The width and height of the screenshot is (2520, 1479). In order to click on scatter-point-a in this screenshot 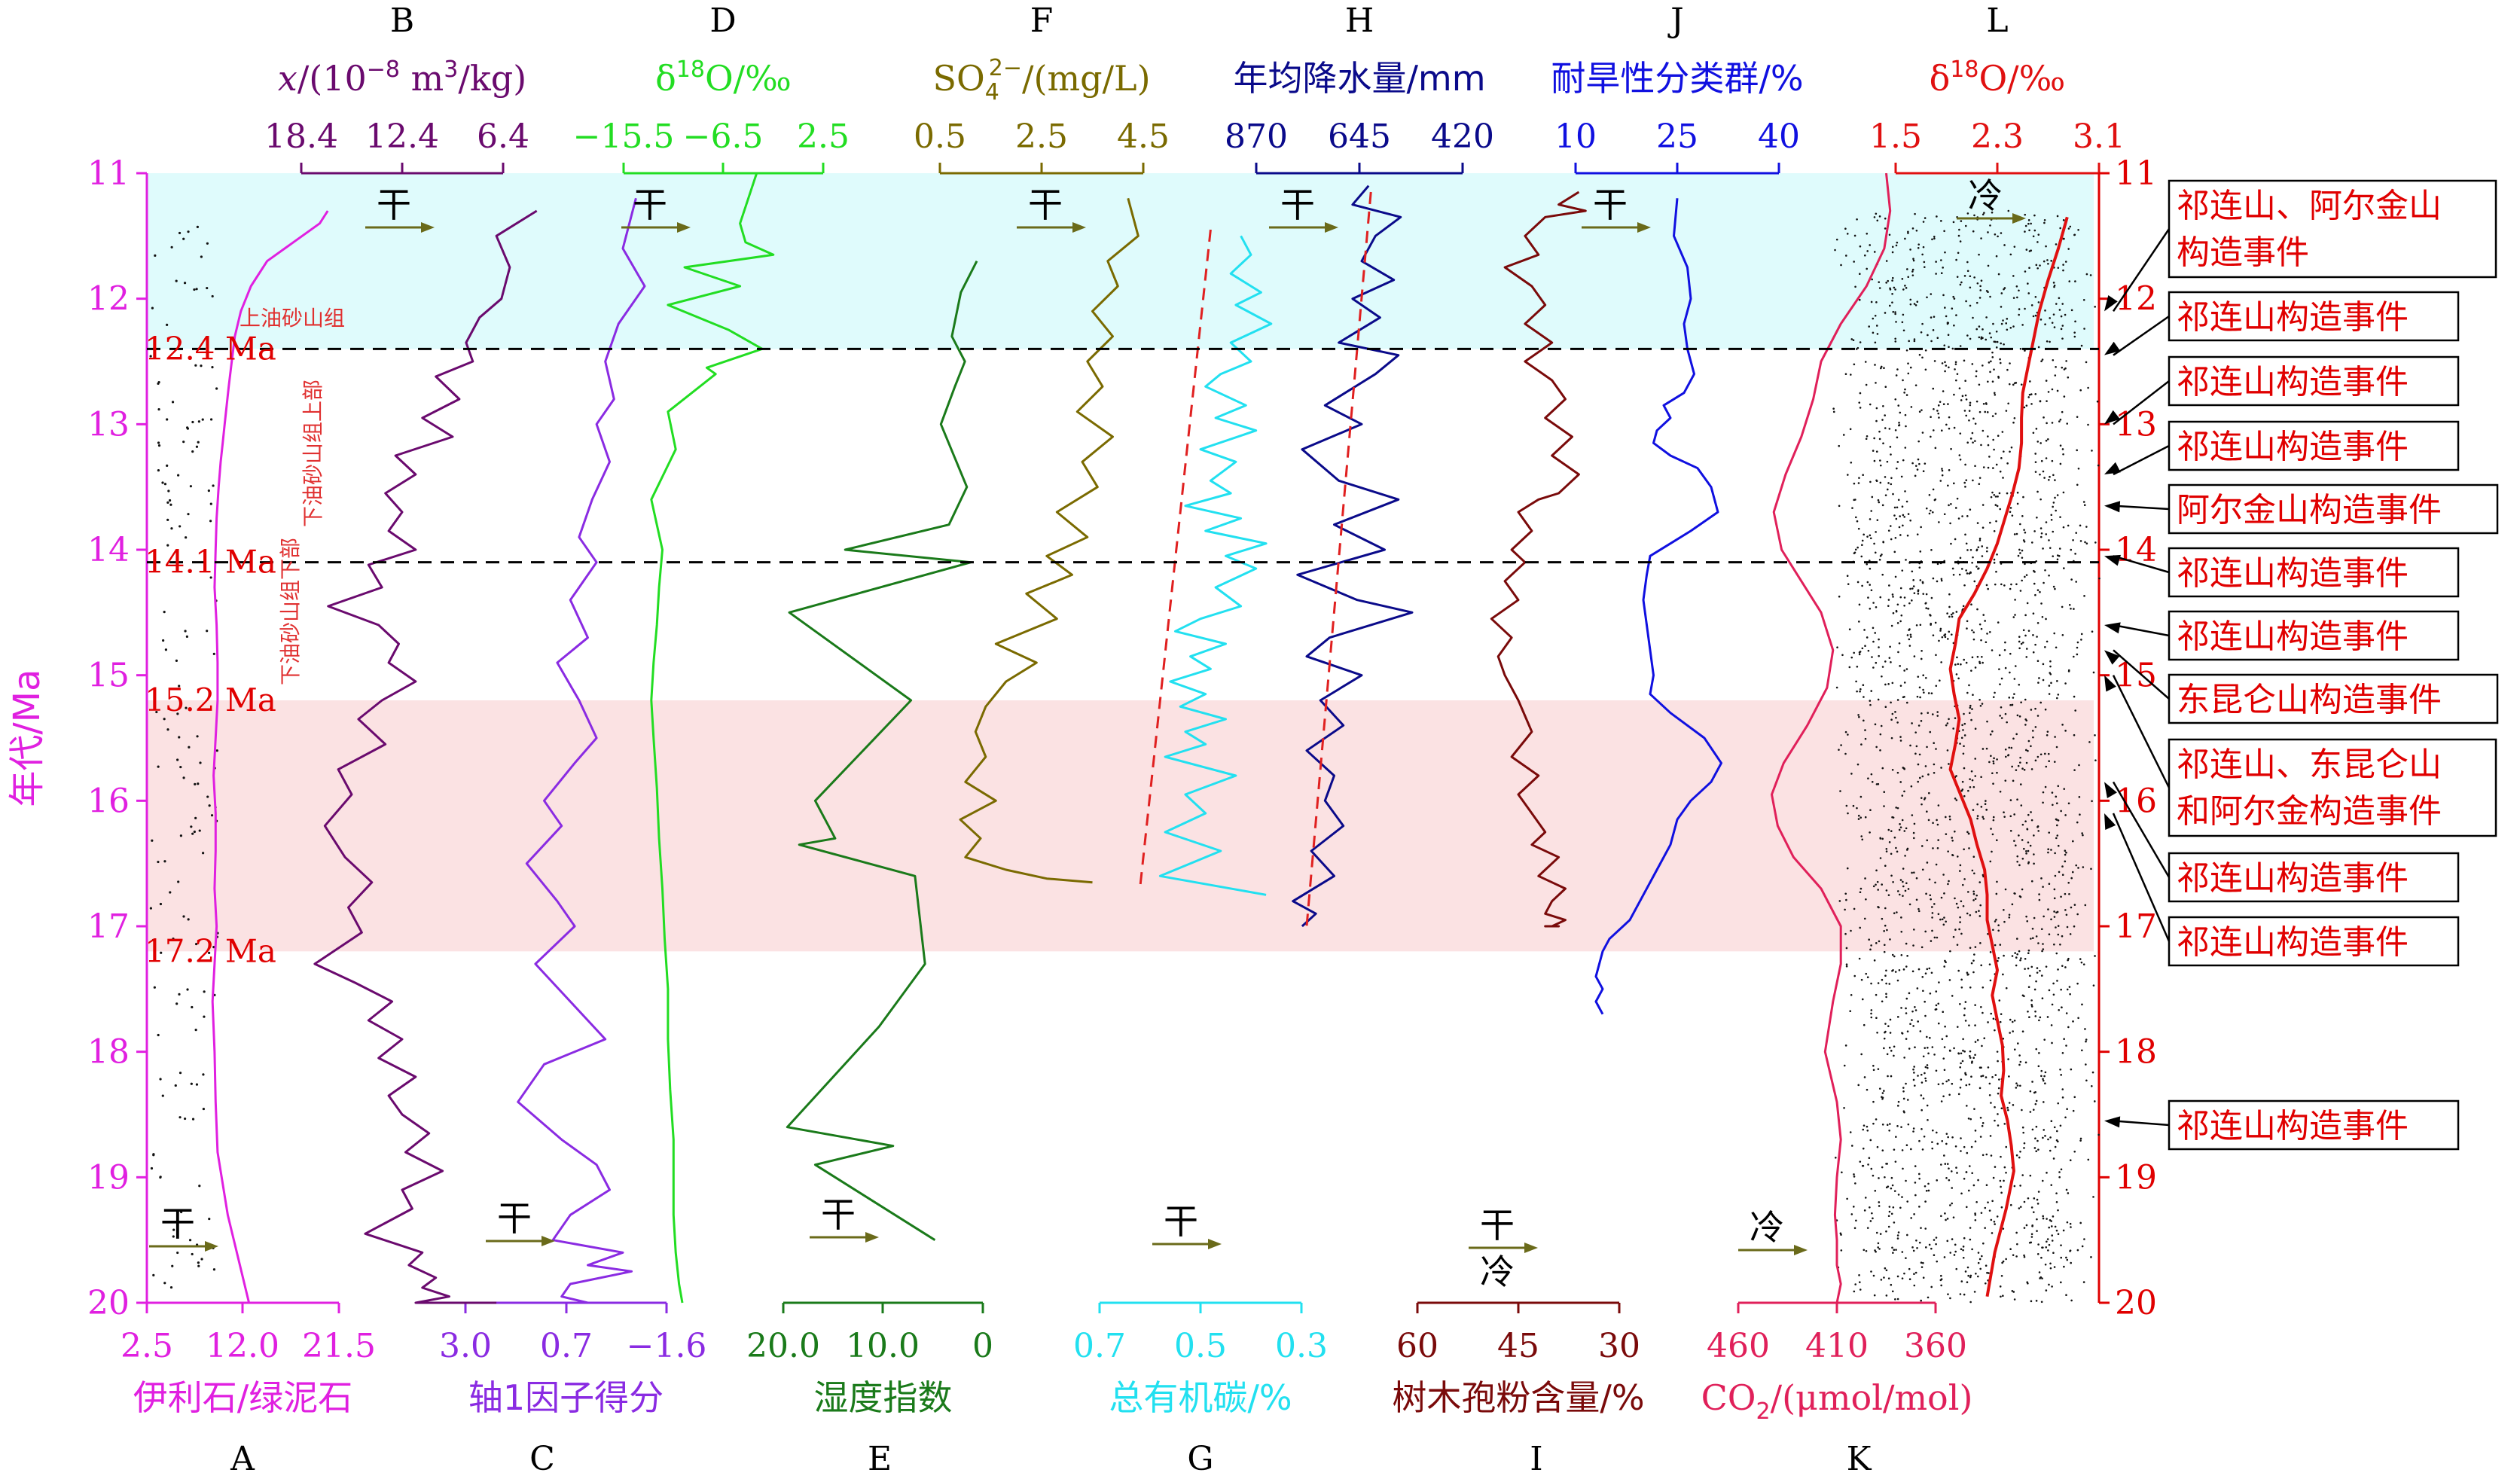, I will do `click(164, 1283)`.